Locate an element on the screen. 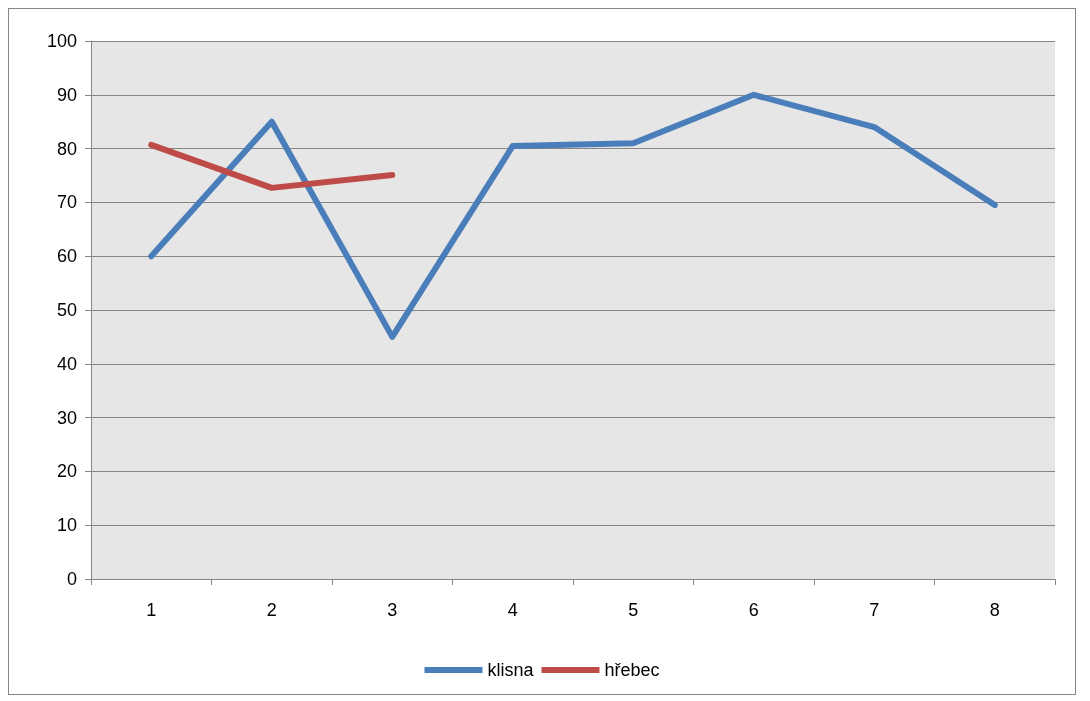  x-tick-label: 1 is located at coordinates (151, 610).